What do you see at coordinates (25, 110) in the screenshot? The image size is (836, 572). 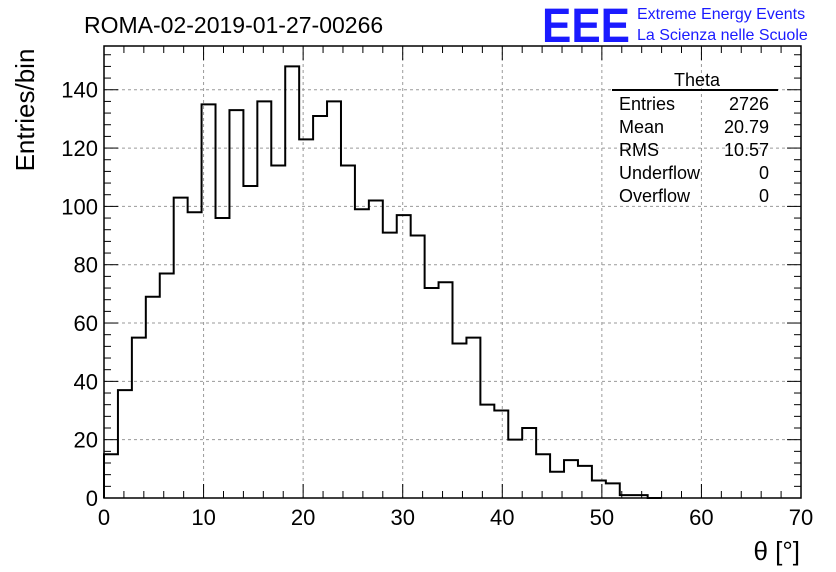 I see `y-axis-label: Entries/bin` at bounding box center [25, 110].